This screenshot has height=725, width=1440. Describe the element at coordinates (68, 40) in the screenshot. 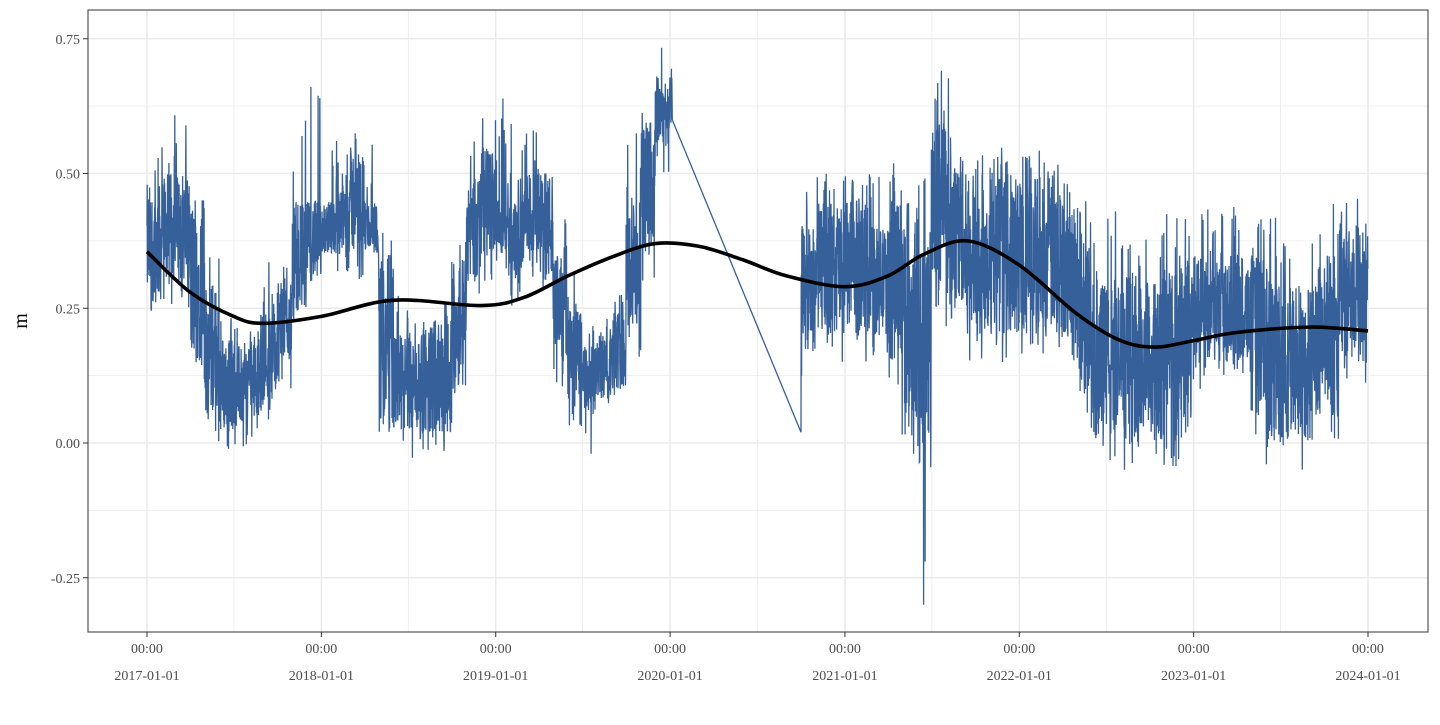

I see `y-tick-label: 0.75` at that location.